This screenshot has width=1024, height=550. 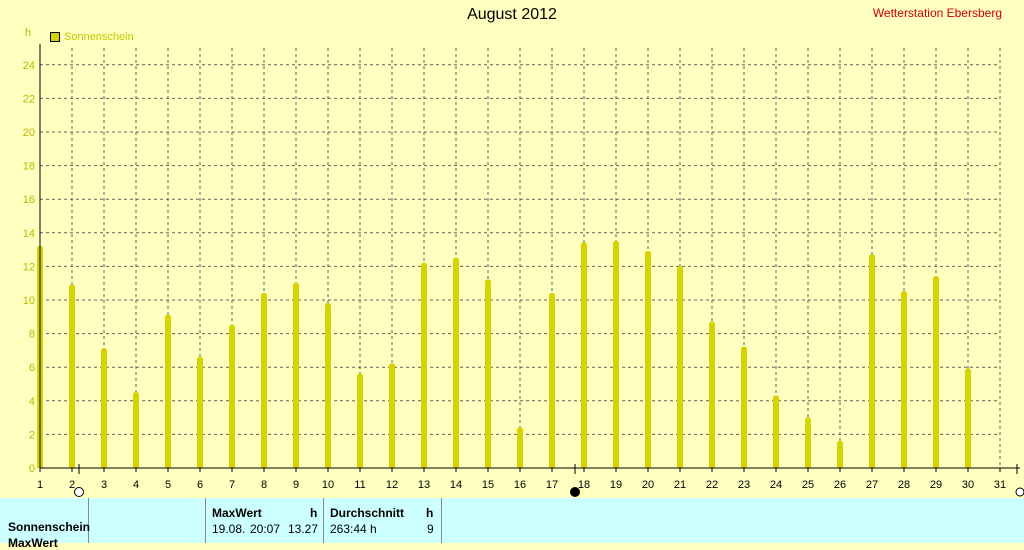 I want to click on x-tick-label: 1, so click(x=40, y=485).